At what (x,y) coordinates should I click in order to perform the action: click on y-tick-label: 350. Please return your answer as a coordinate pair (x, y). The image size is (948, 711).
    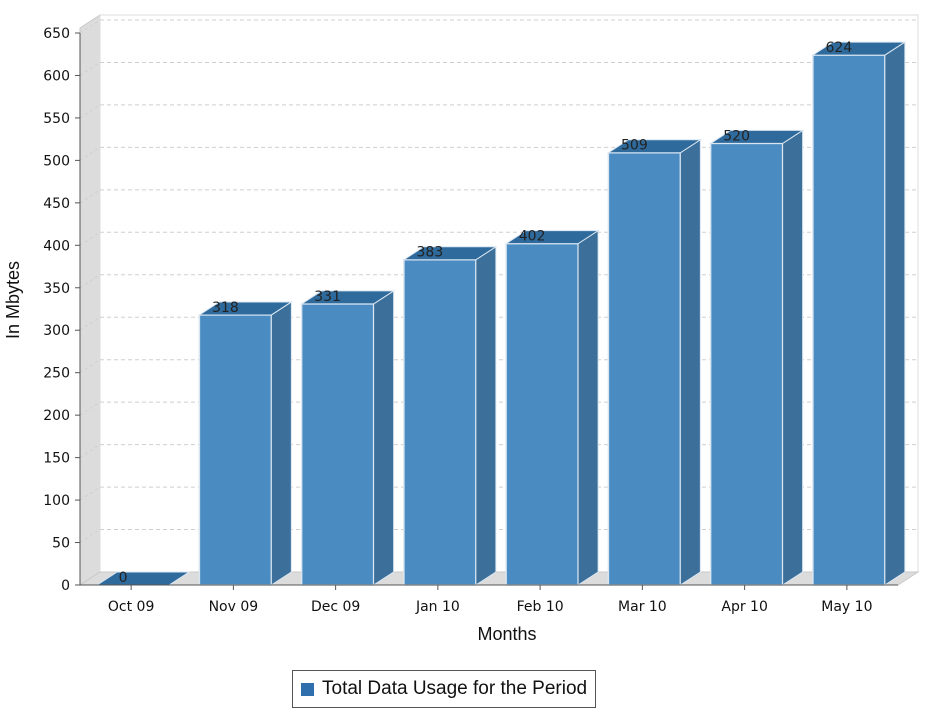
    Looking at the image, I should click on (56, 289).